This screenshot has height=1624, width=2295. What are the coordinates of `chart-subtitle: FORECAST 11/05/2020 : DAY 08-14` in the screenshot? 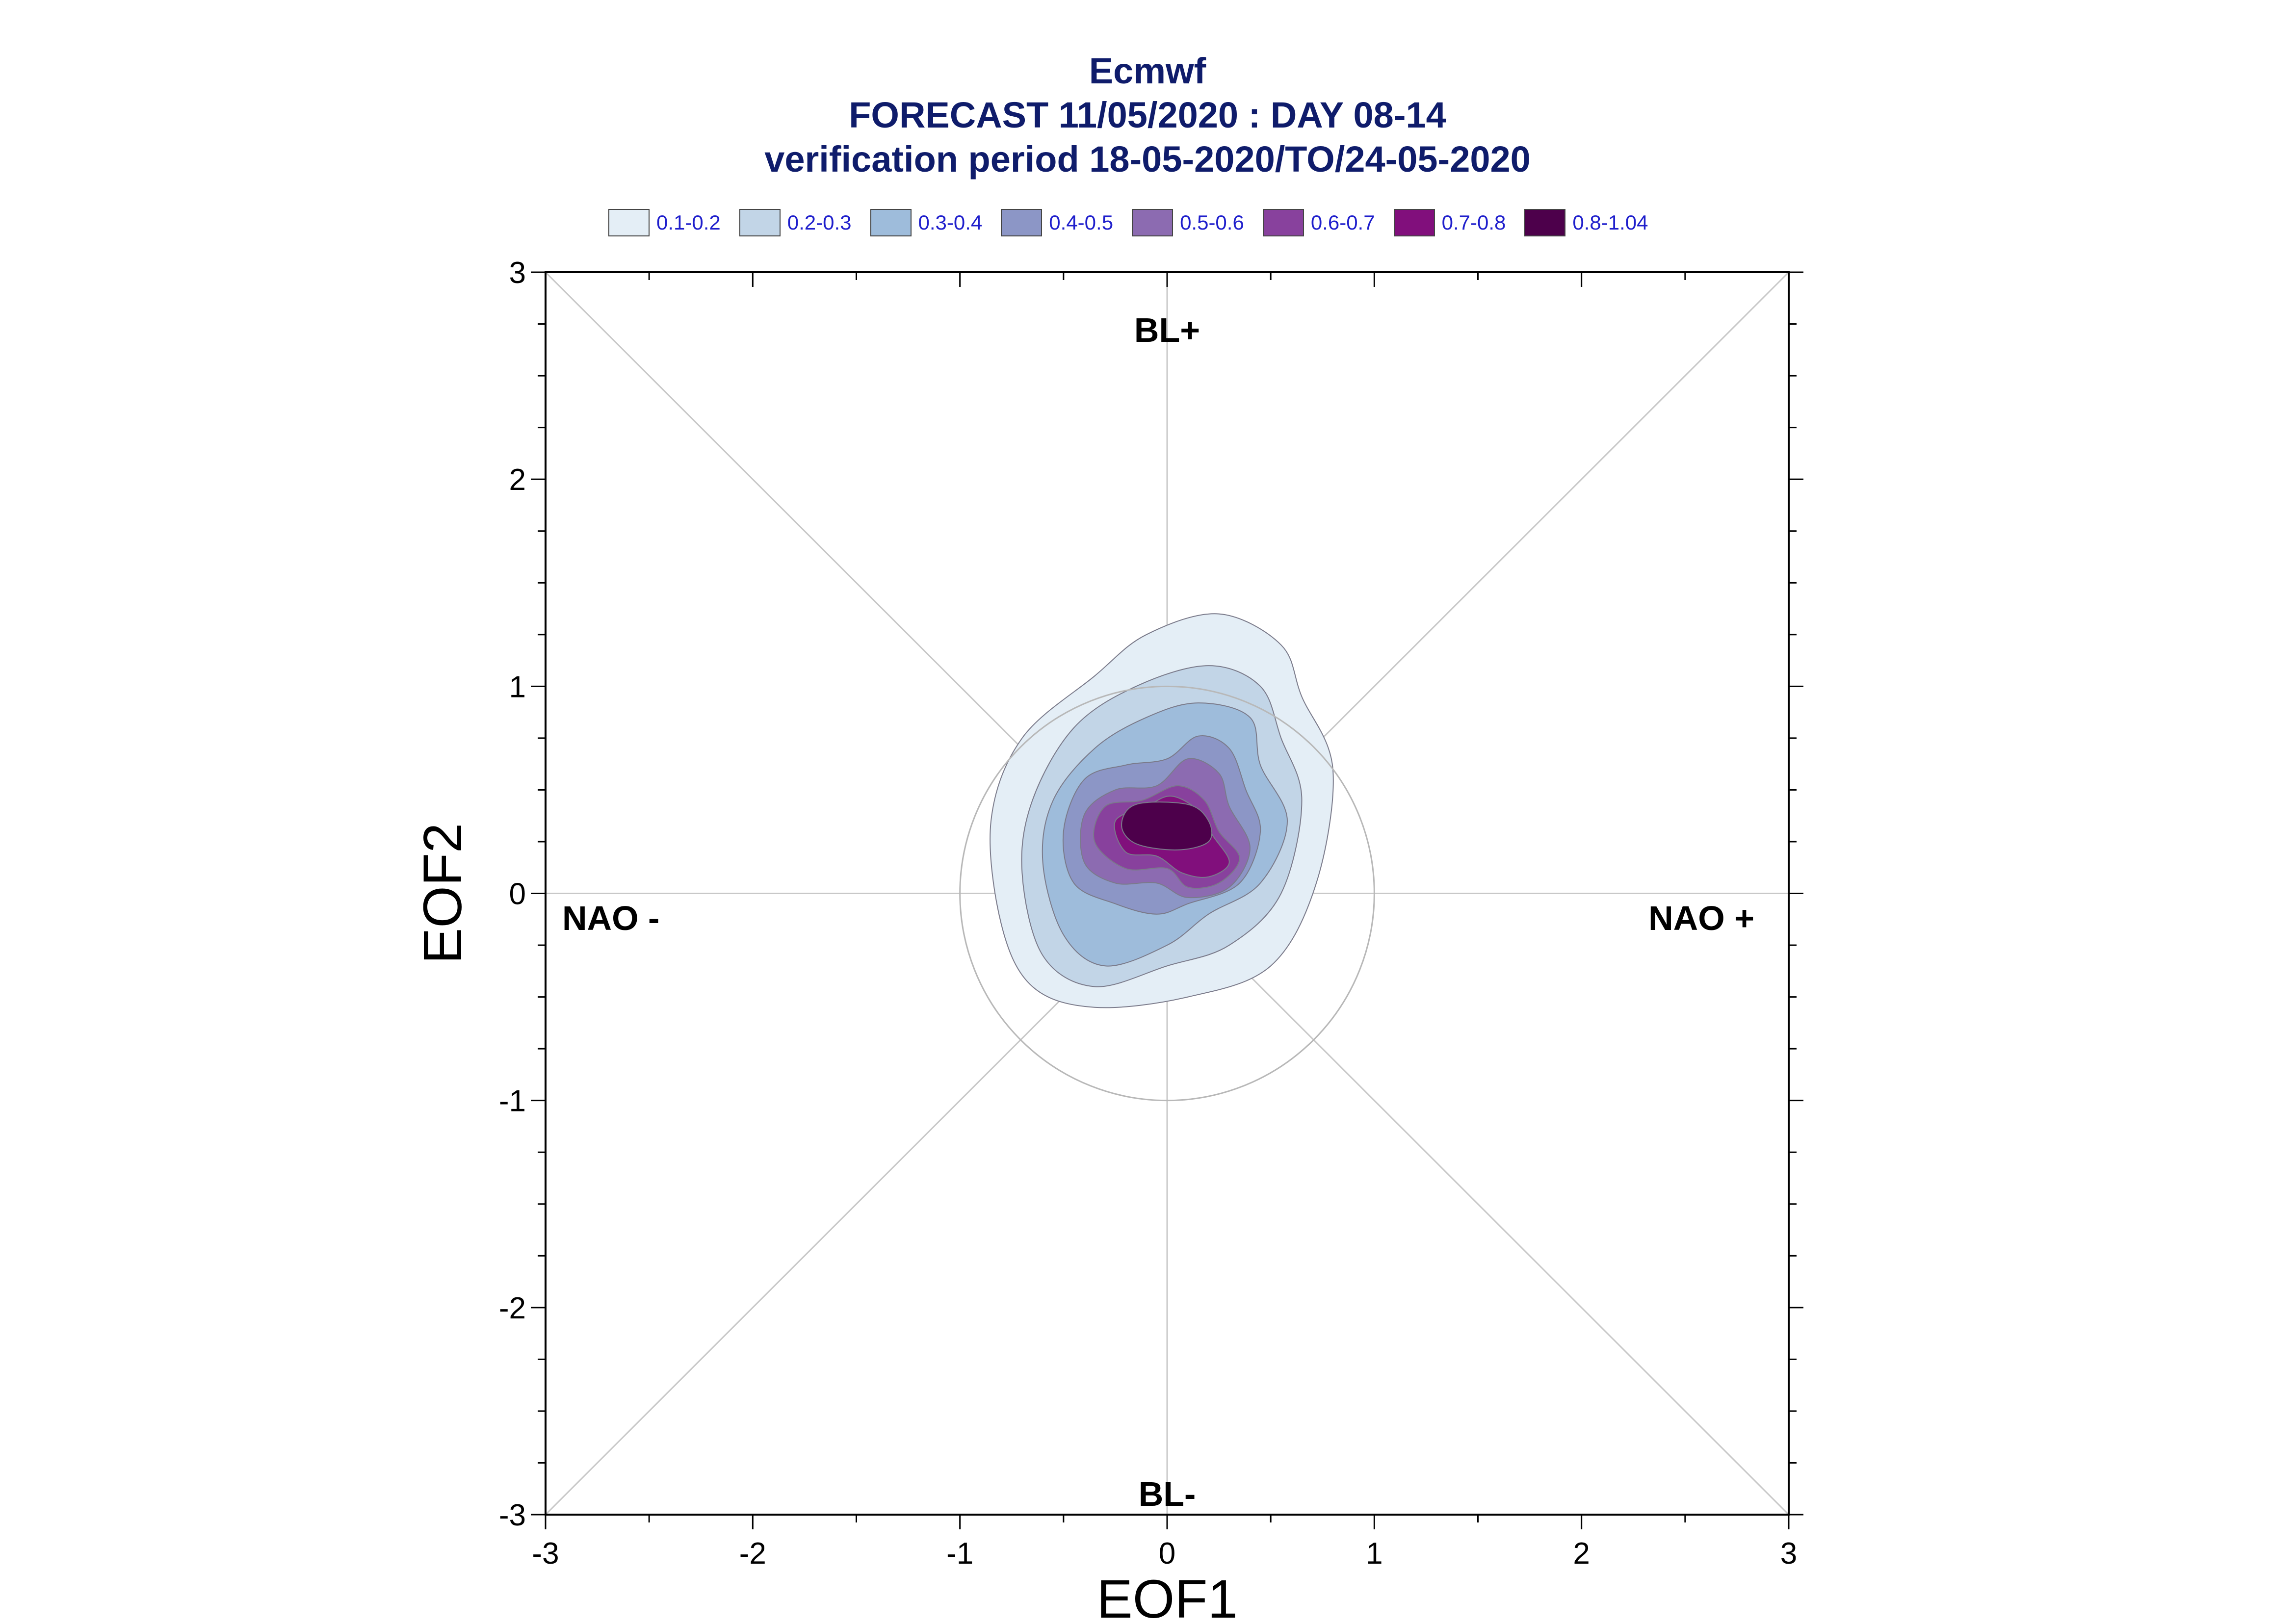 It's located at (1147, 115).